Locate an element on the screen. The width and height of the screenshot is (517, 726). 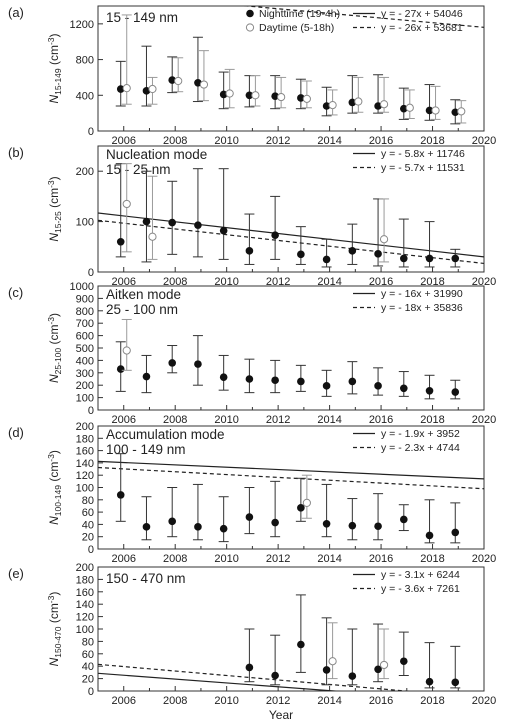
y-tick-label: 80 is located at coordinates (88, 642).